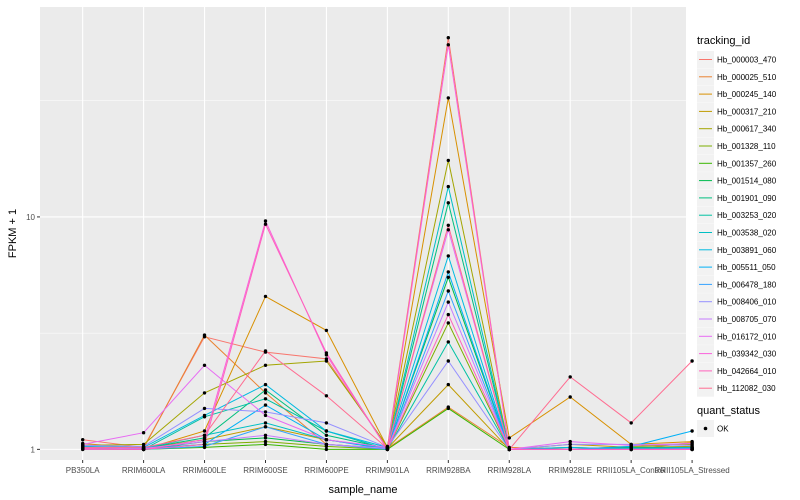 The height and width of the screenshot is (500, 800). What do you see at coordinates (509, 470) in the screenshot?
I see `x-tick-label: RRIM928LA` at bounding box center [509, 470].